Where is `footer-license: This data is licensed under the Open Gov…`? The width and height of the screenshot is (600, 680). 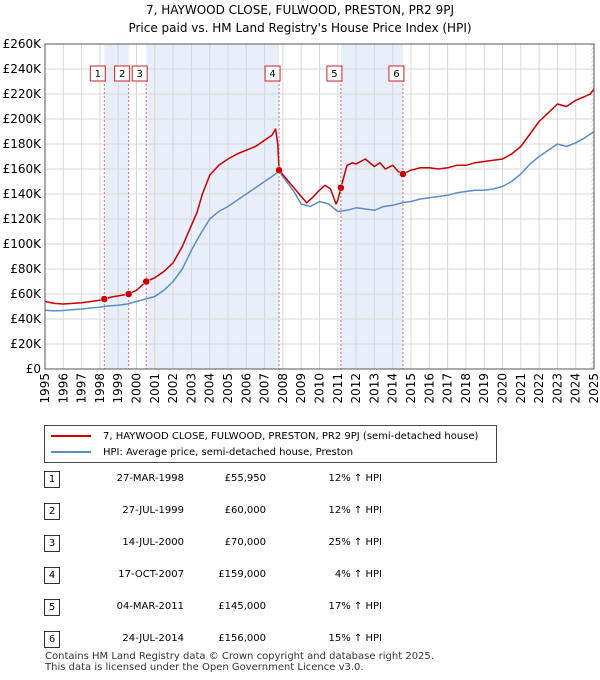
footer-license: This data is licensed under the Open Gov… is located at coordinates (204, 667).